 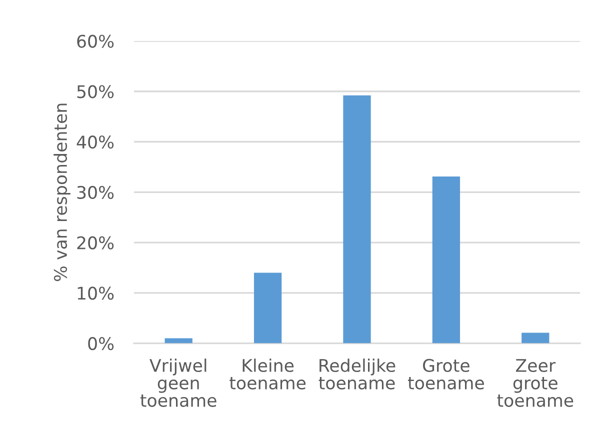 What do you see at coordinates (535, 383) in the screenshot?
I see `x-tick-label: Zeer grote toename` at bounding box center [535, 383].